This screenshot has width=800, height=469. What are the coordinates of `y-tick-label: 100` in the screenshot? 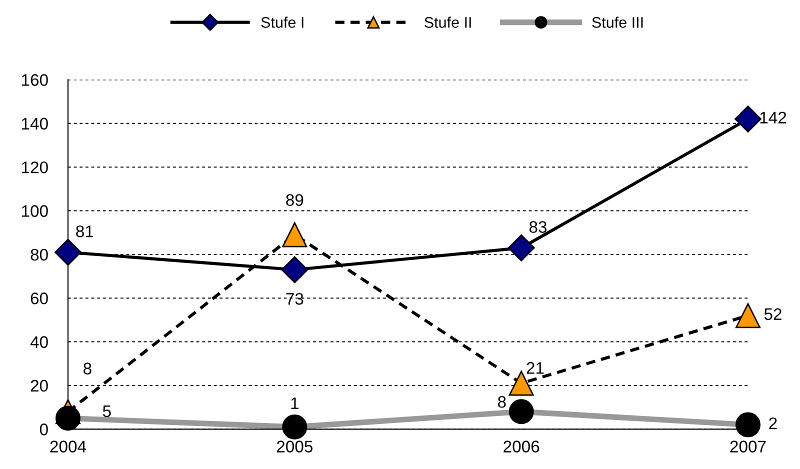 It's located at (35, 211).